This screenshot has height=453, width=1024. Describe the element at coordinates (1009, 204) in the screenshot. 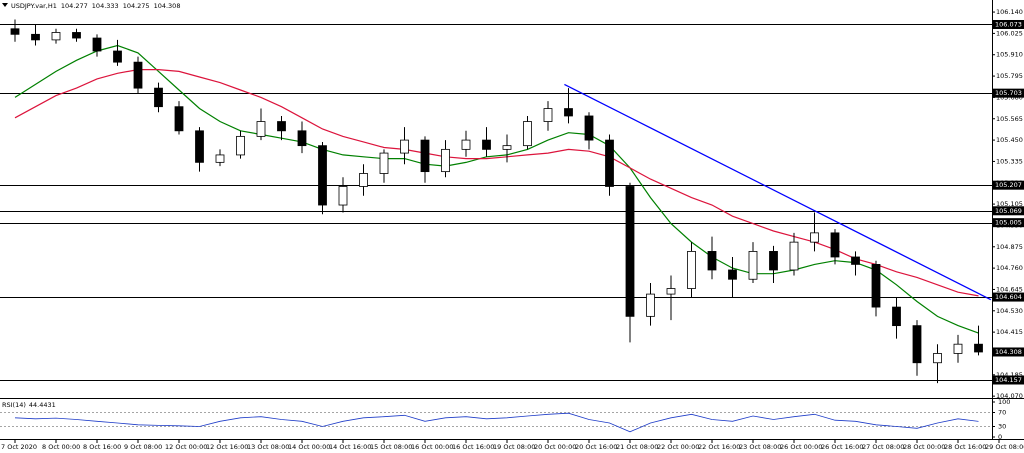

I see `y-tick-label: 105.105` at that location.